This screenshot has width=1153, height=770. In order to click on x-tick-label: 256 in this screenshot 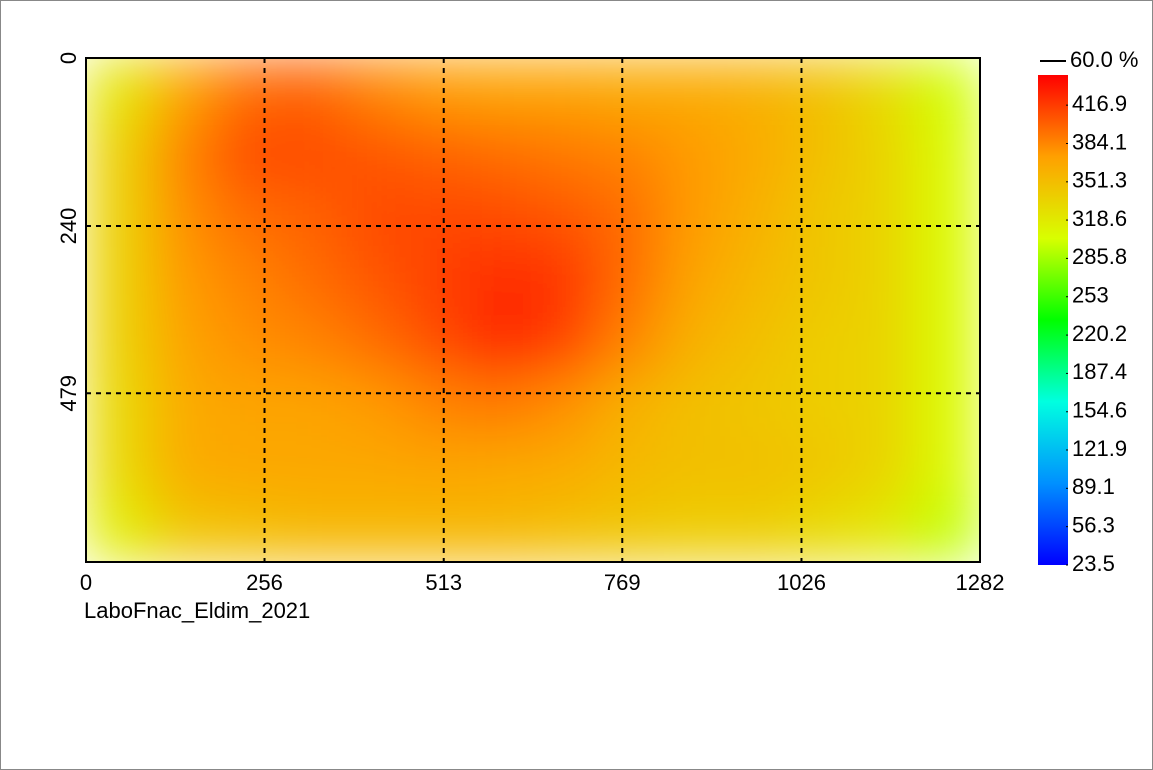, I will do `click(264, 582)`.